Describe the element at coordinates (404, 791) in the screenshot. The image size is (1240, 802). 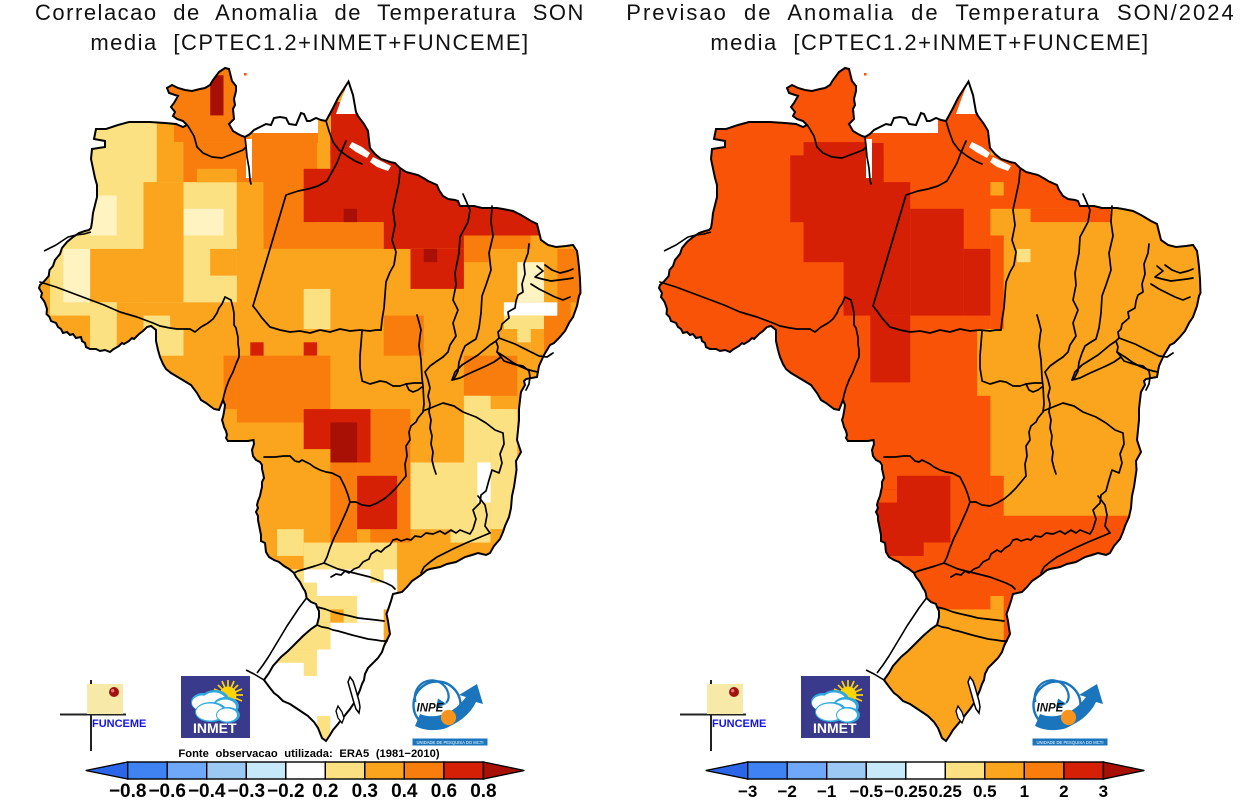
I see `svg-text: 0.4` at that location.